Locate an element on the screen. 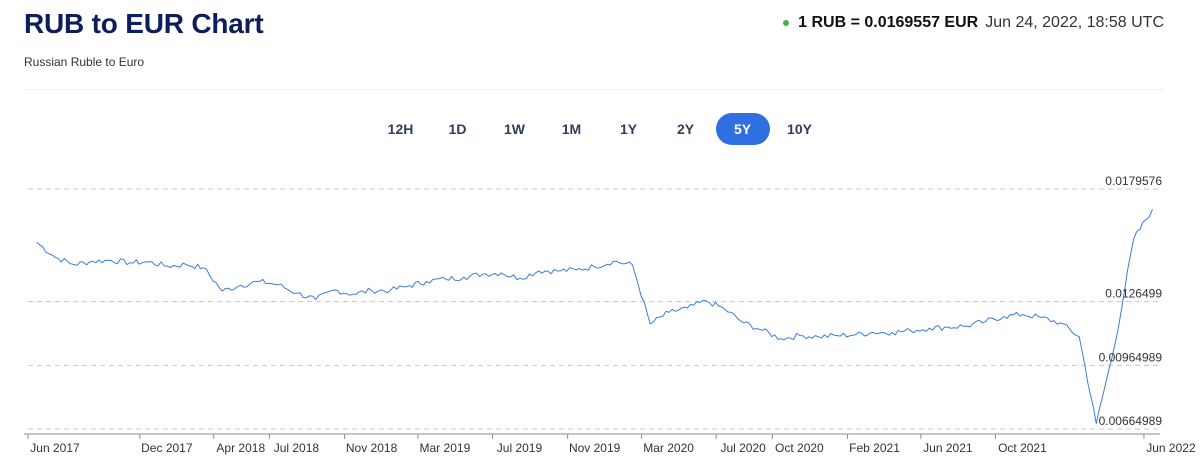  x-tick-label: Mar 2020 is located at coordinates (668, 448).